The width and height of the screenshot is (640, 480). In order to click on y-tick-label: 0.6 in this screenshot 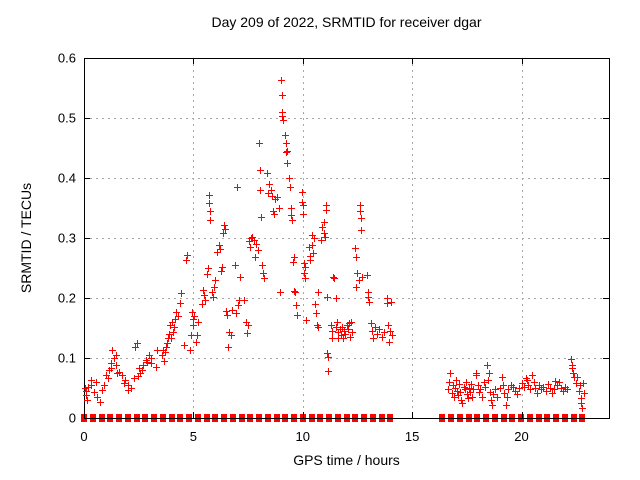, I will do `click(67, 58)`.